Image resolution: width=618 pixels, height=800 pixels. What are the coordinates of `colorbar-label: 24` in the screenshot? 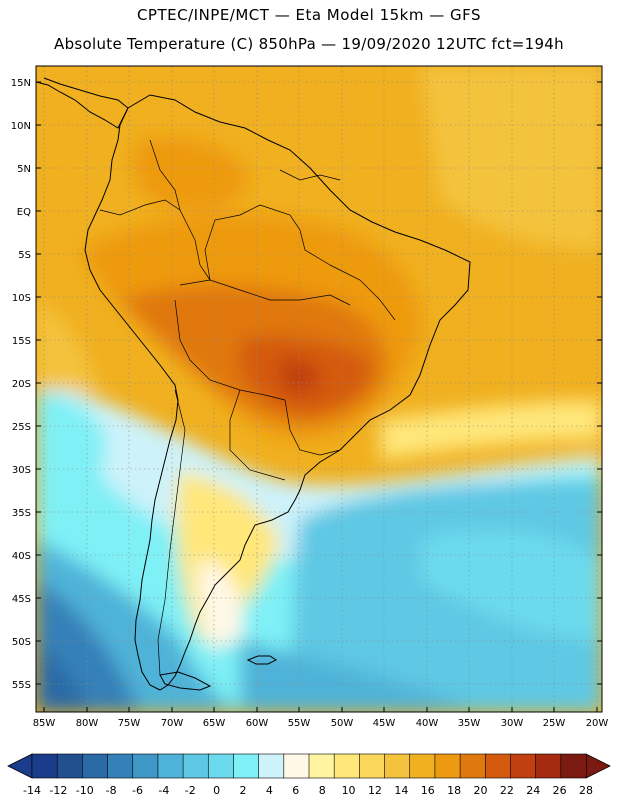 It's located at (533, 790).